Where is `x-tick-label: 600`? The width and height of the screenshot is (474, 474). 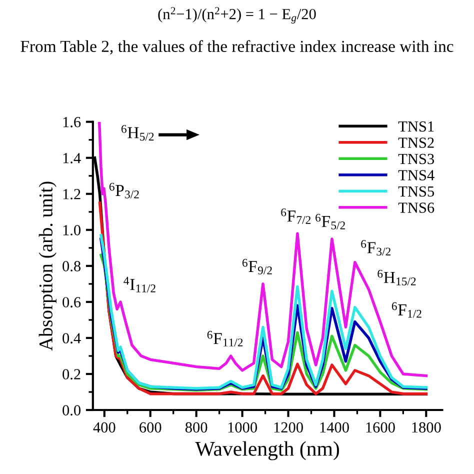 x-tick-label: 600 is located at coordinates (151, 427).